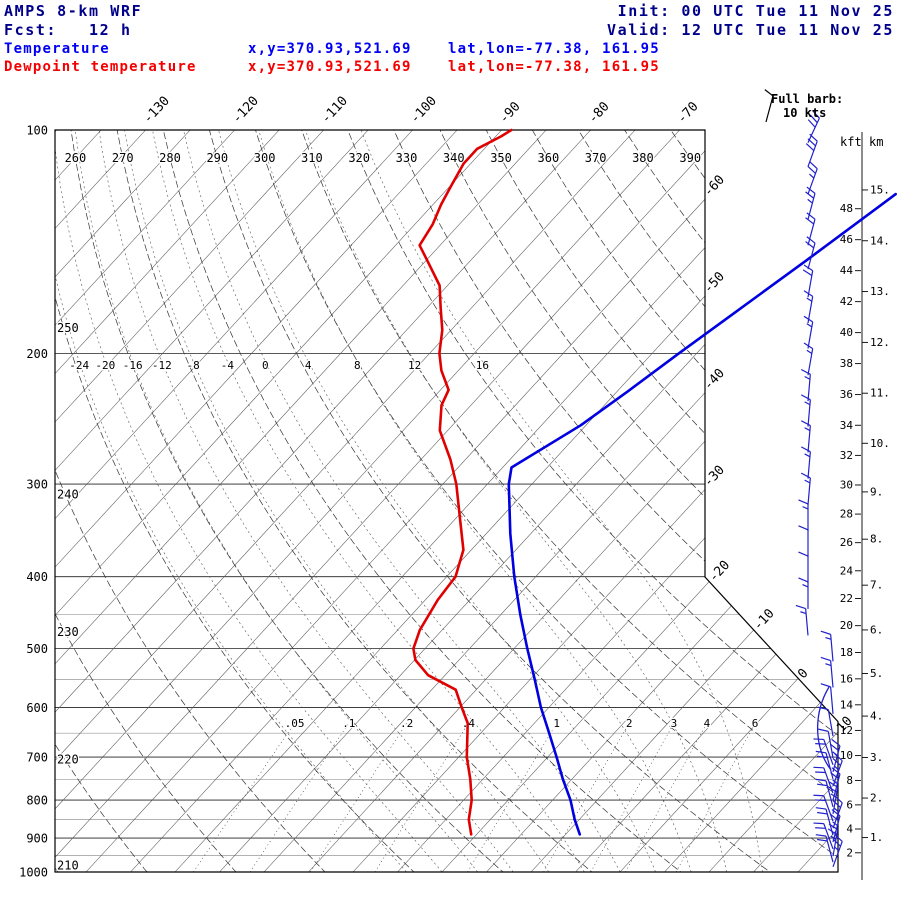 This screenshot has height=900, width=900. Describe the element at coordinates (170, 158) in the screenshot. I see `svg-text: 280` at that location.